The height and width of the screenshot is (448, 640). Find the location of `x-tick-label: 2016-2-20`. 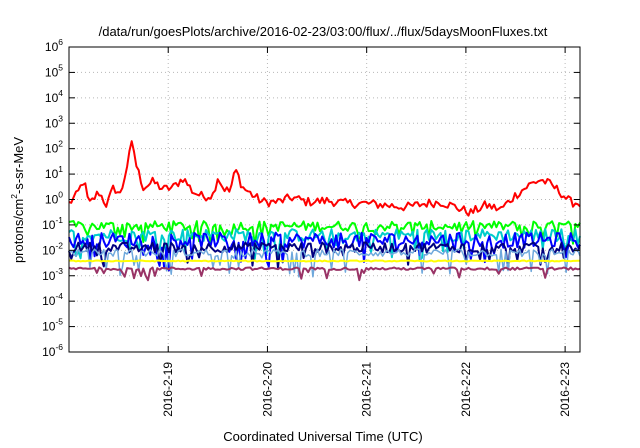

x-tick-label: 2016-2-20 is located at coordinates (267, 389).